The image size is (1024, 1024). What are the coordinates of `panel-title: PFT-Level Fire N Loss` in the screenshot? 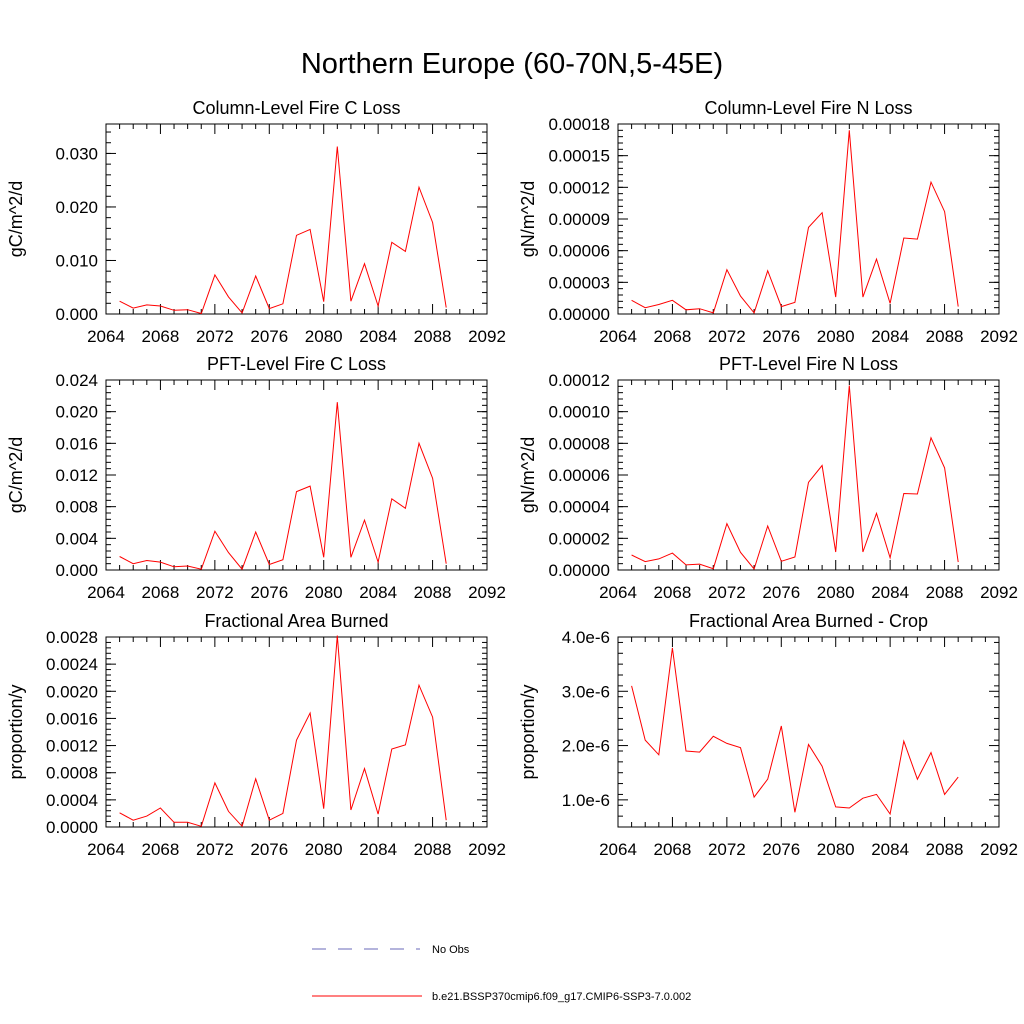 It's located at (808, 364).